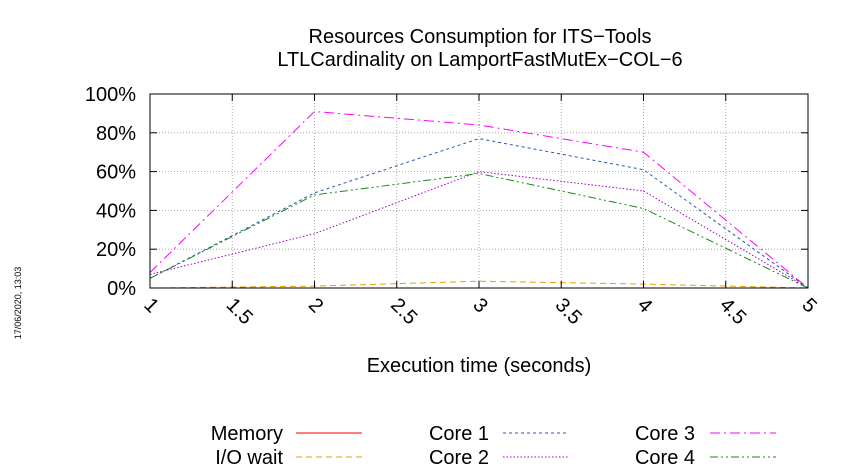 This screenshot has height=475, width=850. Describe the element at coordinates (239, 311) in the screenshot. I see `x-tick-label: 1.5` at that location.